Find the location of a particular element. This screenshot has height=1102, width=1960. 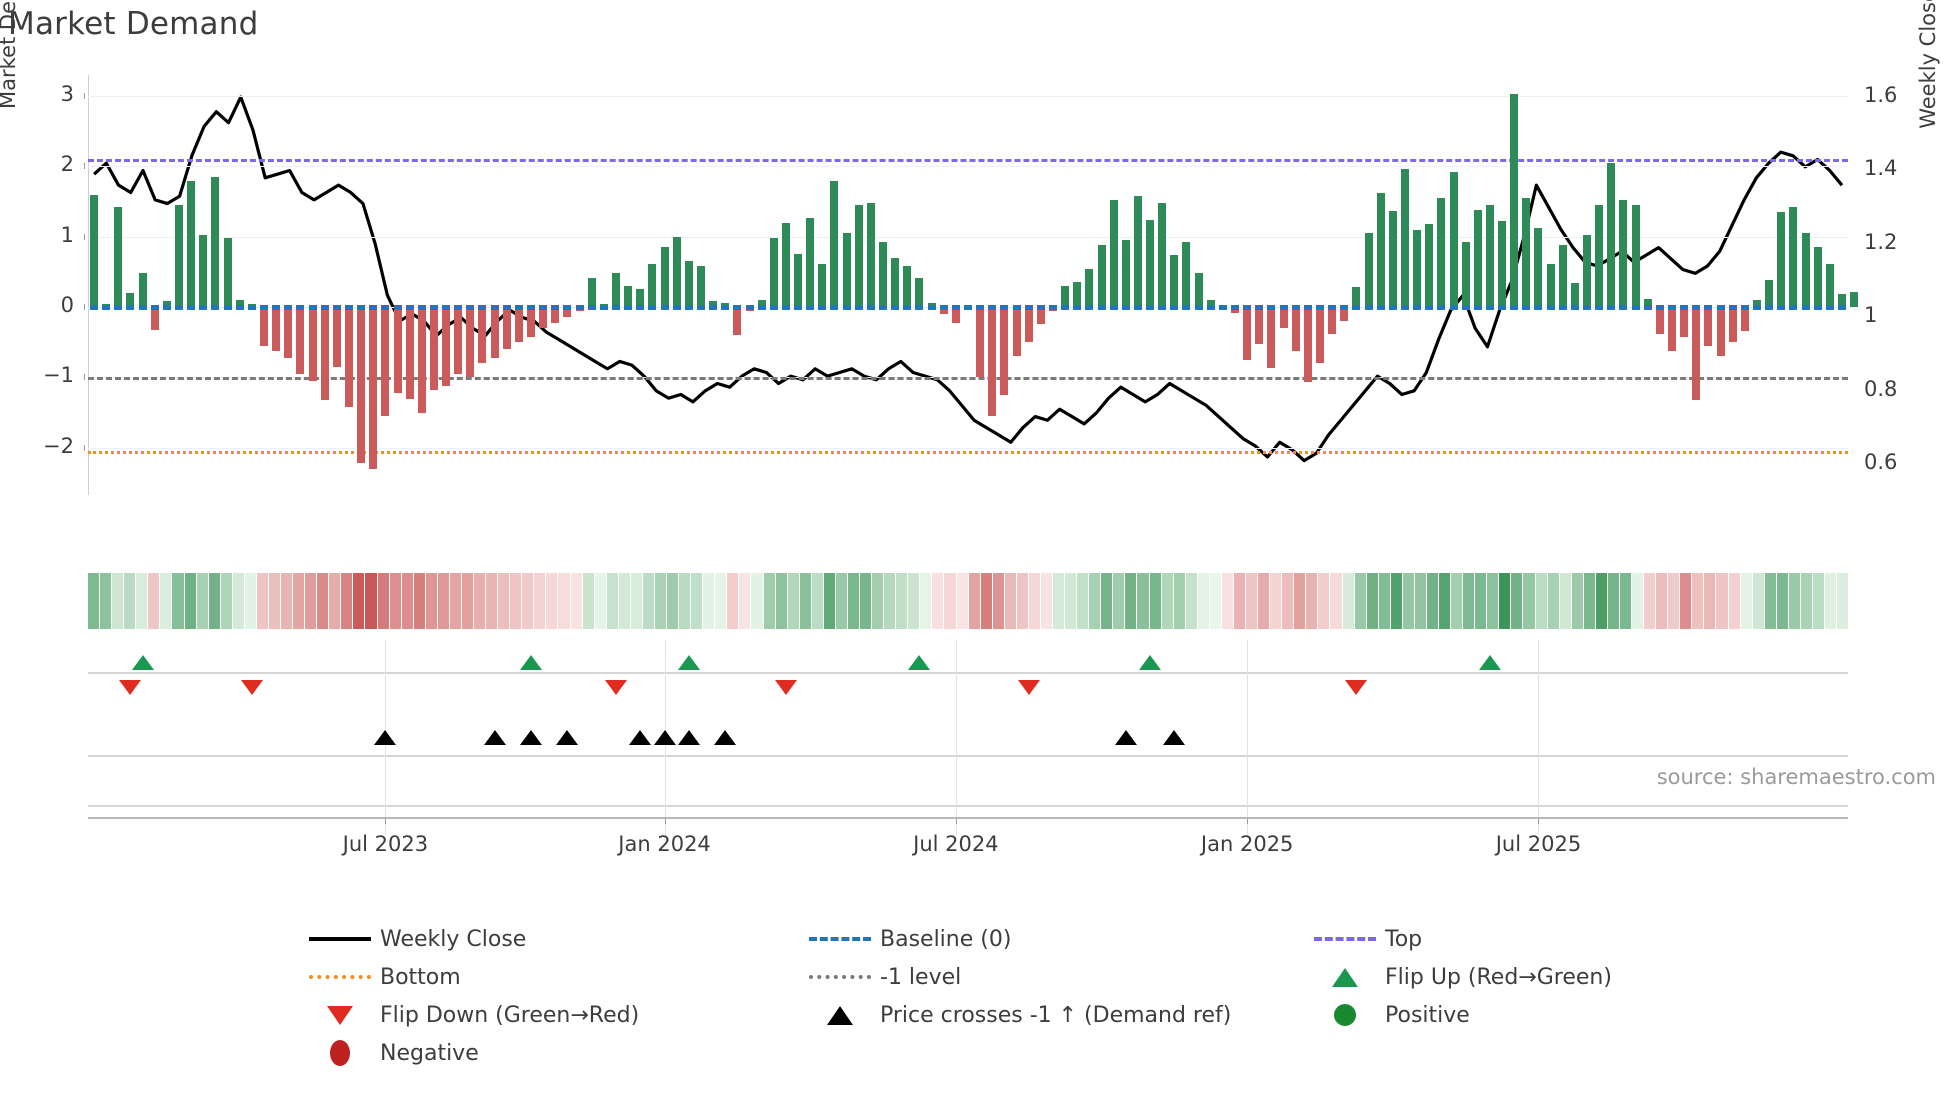

legend-item: Top is located at coordinates (1500, 939).